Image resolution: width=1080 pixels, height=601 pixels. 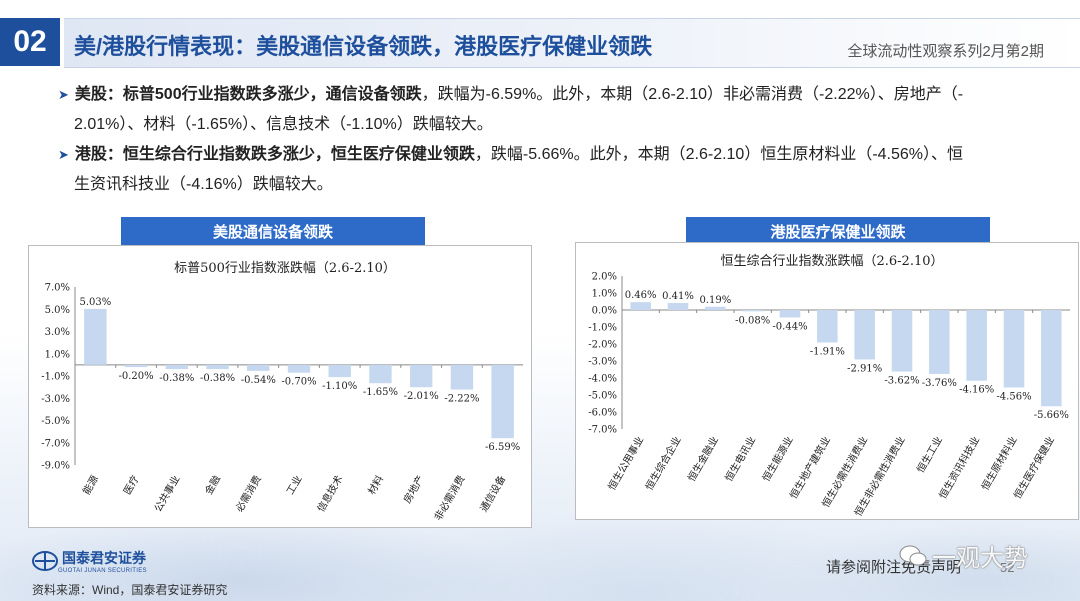 What do you see at coordinates (258, 380) in the screenshot?
I see `data-label: -0.54%` at bounding box center [258, 380].